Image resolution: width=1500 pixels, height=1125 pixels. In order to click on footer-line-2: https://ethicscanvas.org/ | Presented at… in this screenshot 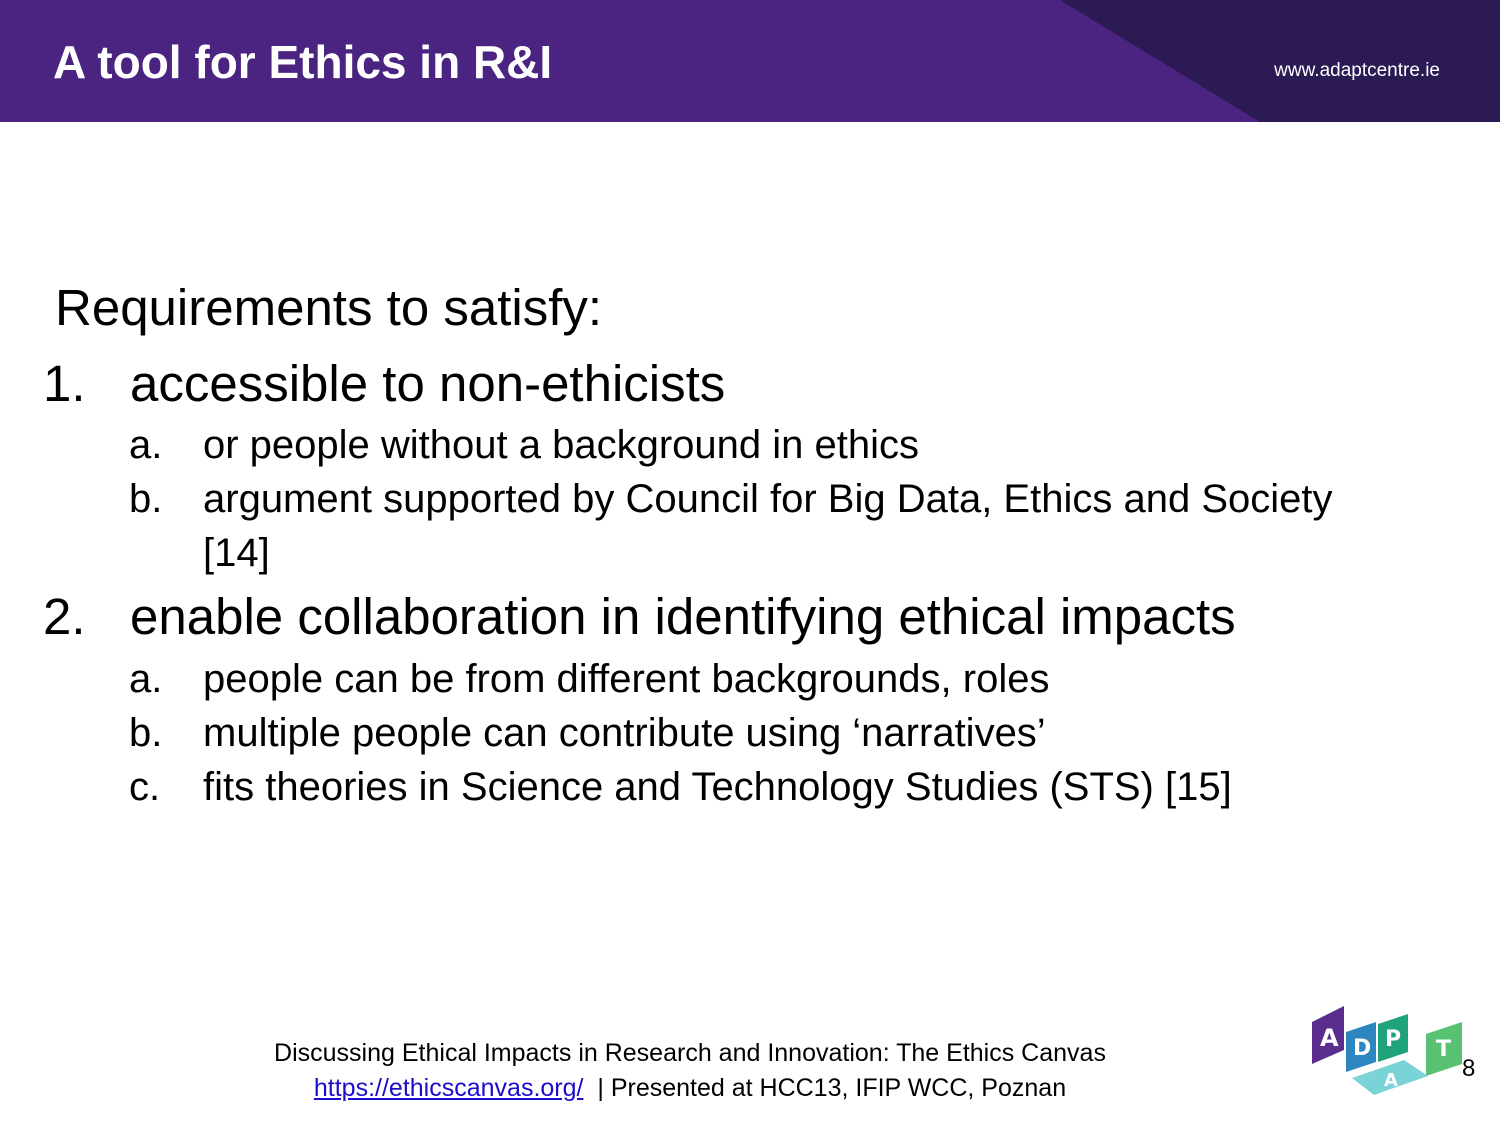, I will do `click(690, 1088)`.